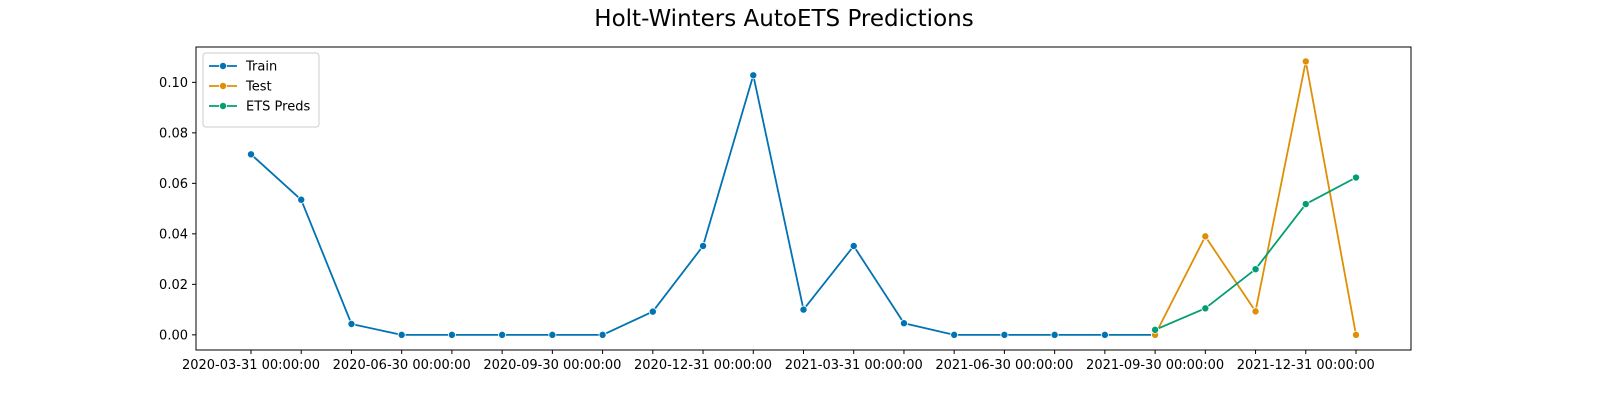 The height and width of the screenshot is (400, 1600). I want to click on x-tick-label: 2020-09-30 00:00:00, so click(552, 365).